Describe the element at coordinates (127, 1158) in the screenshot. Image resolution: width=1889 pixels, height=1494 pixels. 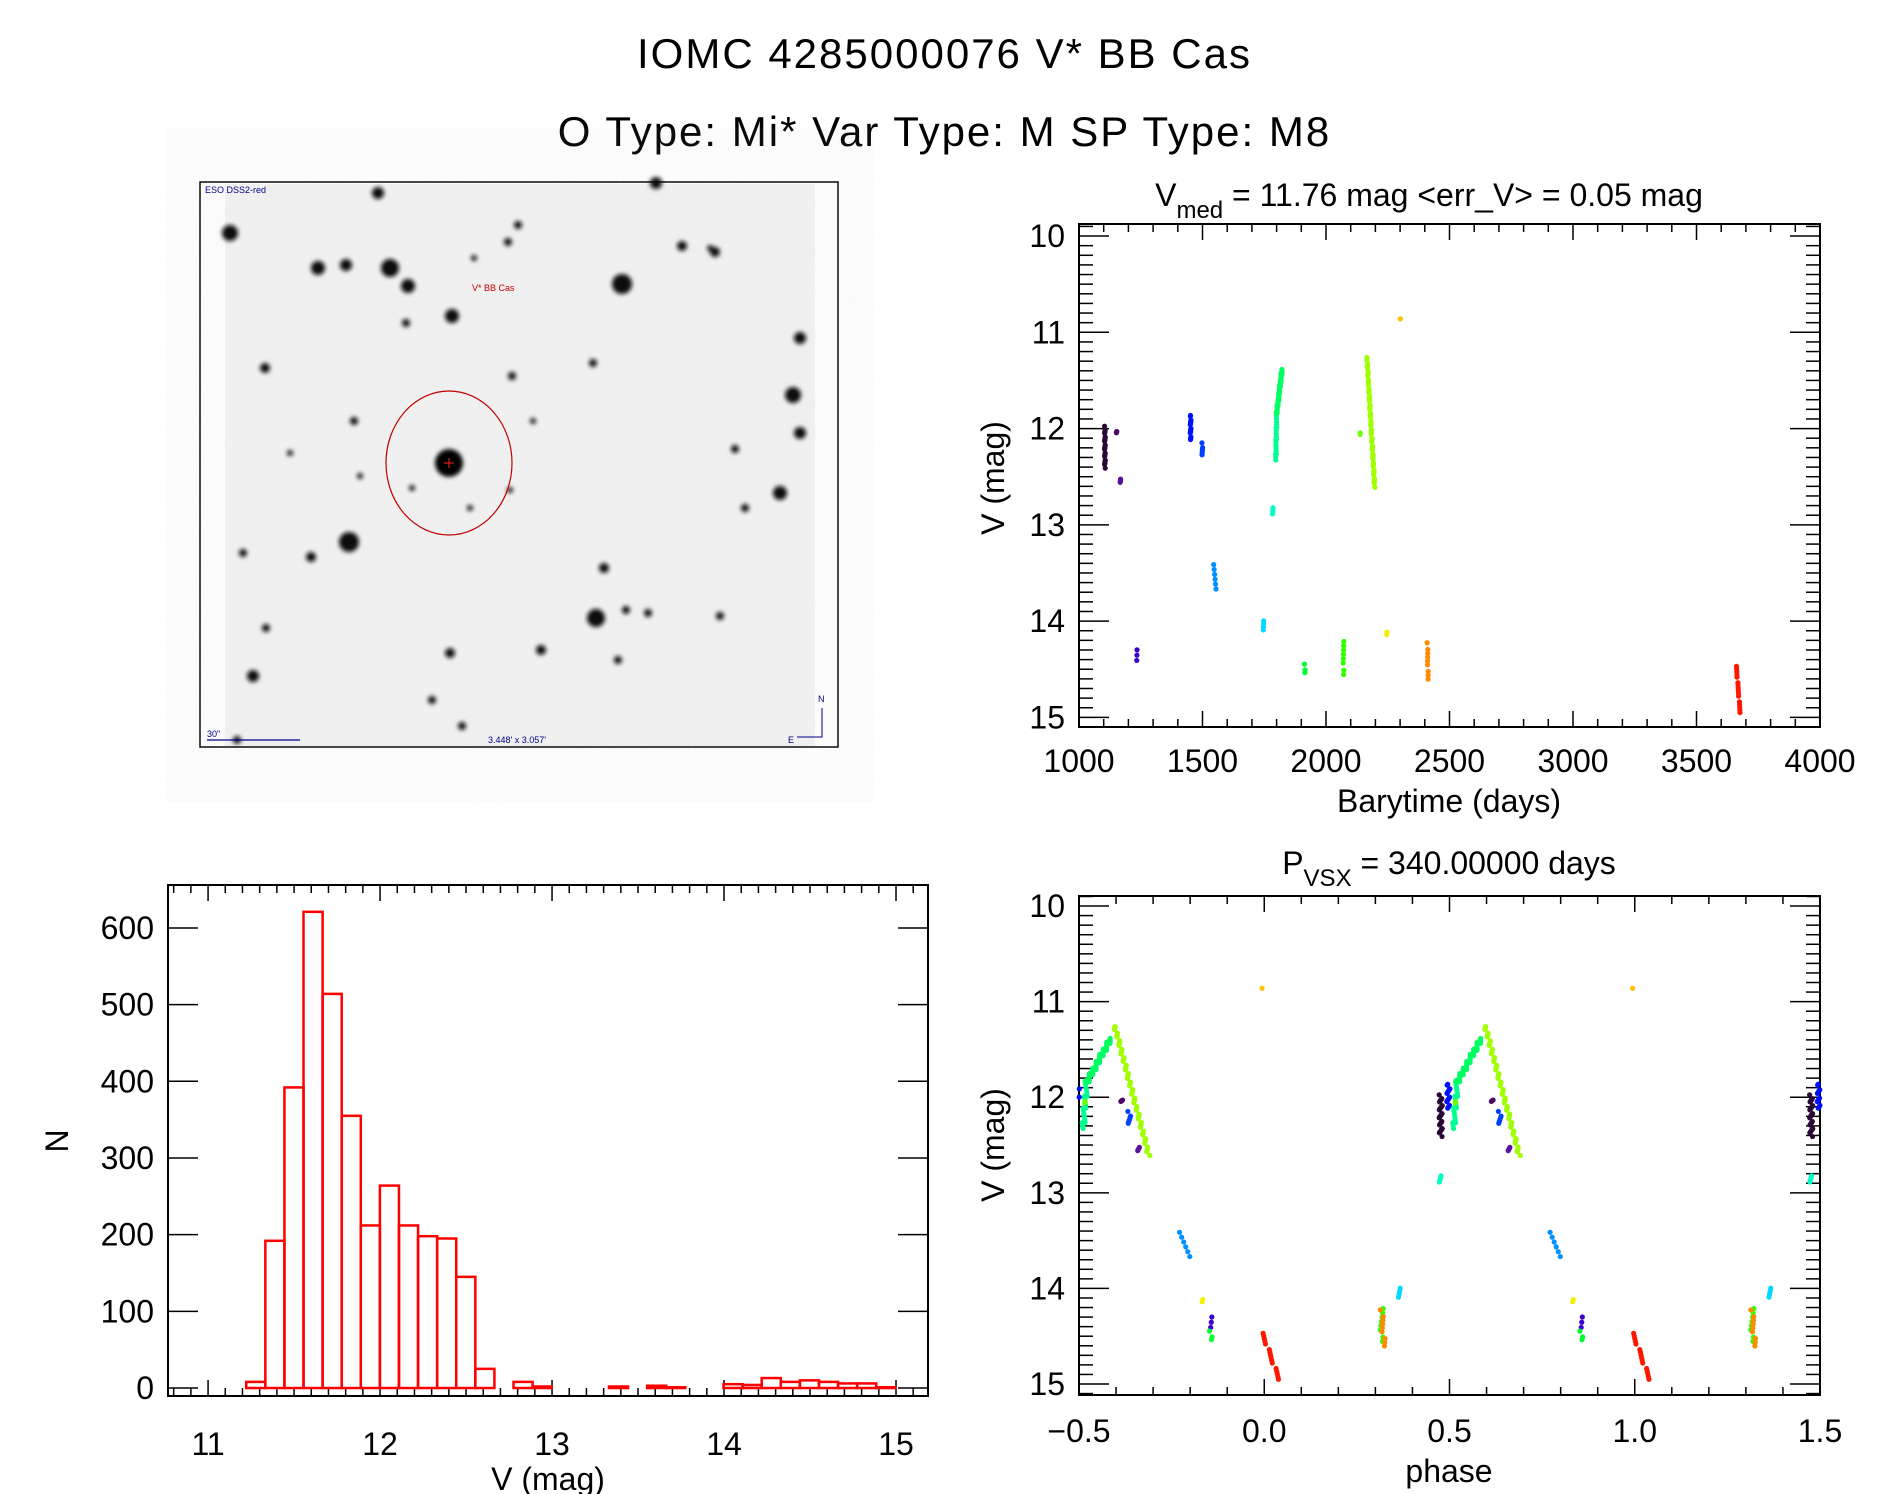
I see `y-tick-label: 300` at that location.